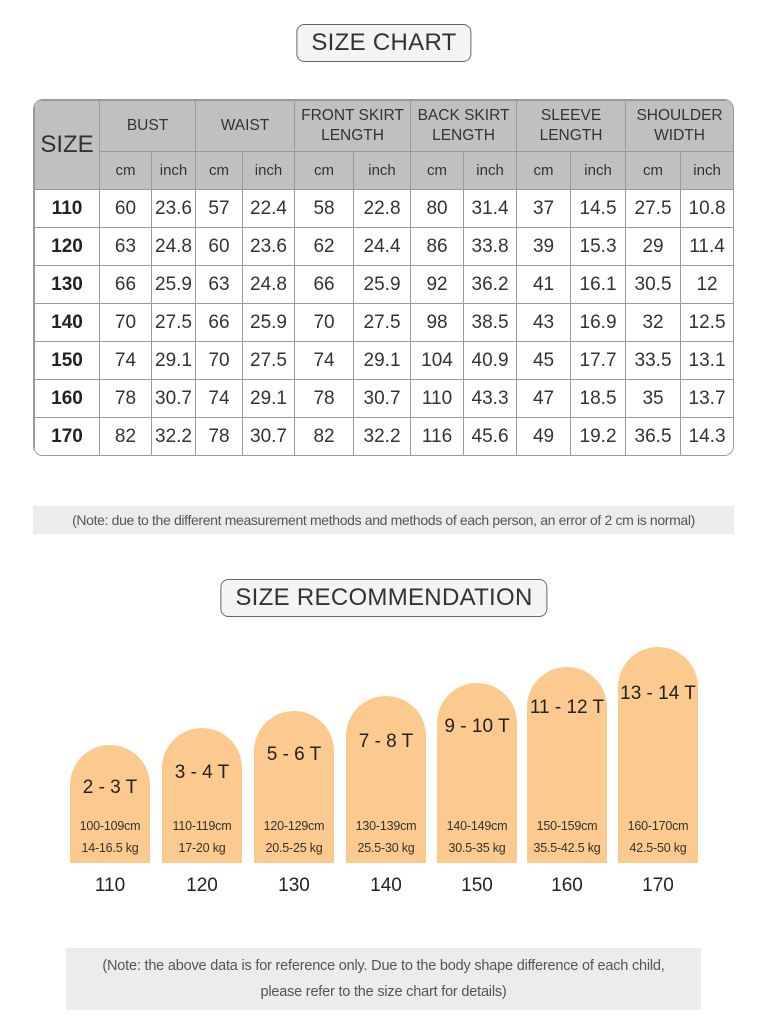  I want to click on table-cell: 25.9, so click(173, 284).